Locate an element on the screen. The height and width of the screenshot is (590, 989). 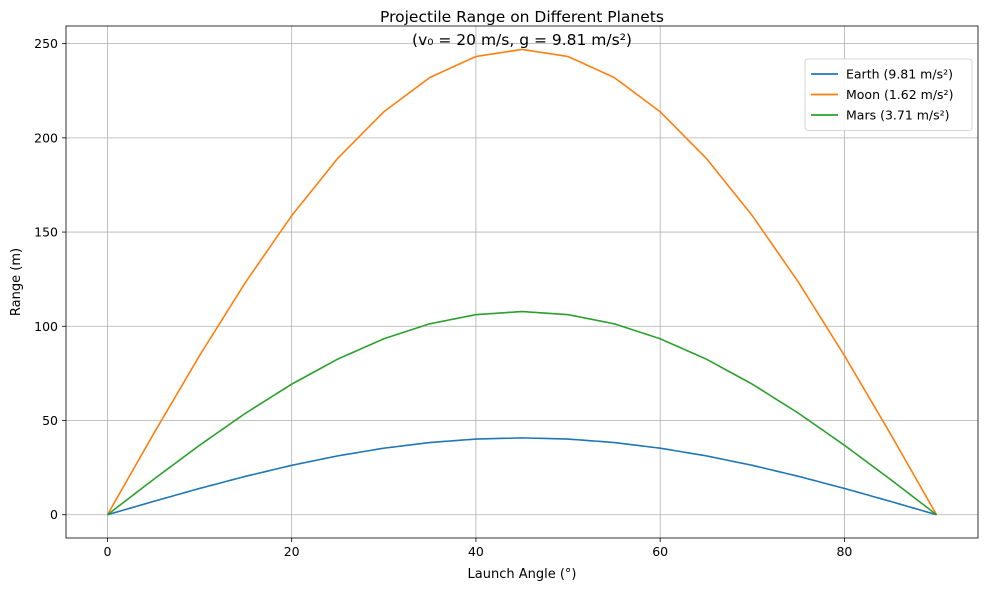
legend-label: Mars (3.71 m/s²) is located at coordinates (898, 115).